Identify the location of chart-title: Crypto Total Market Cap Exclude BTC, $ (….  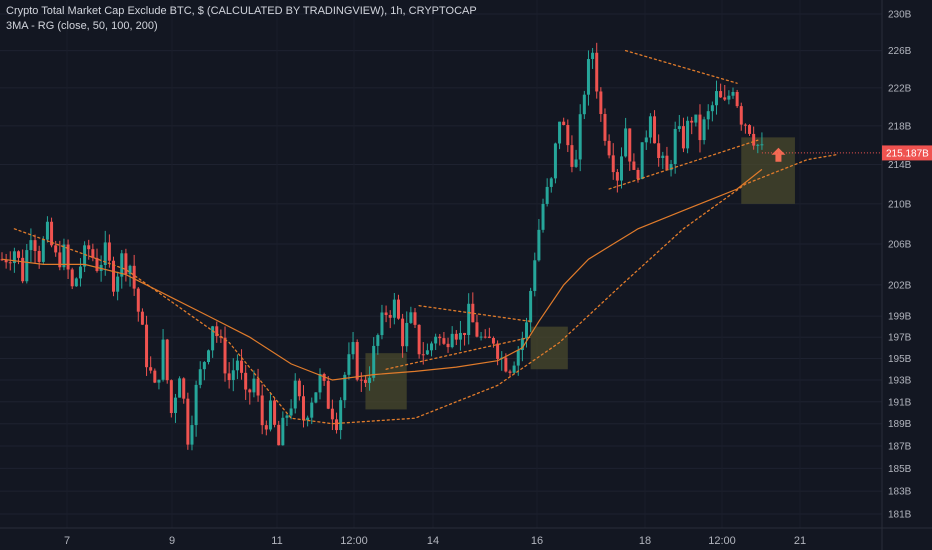
(241, 11).